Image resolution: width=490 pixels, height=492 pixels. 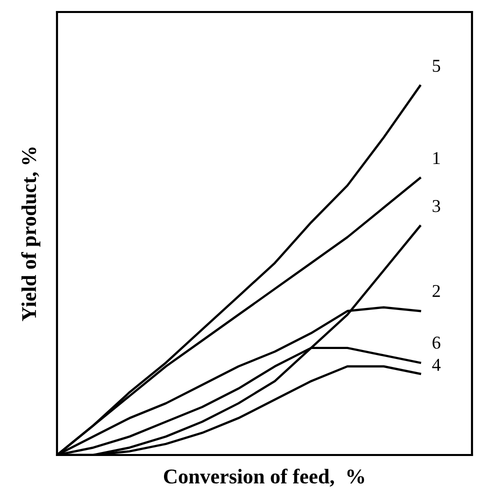 What do you see at coordinates (436, 342) in the screenshot?
I see `series-label: 6` at bounding box center [436, 342].